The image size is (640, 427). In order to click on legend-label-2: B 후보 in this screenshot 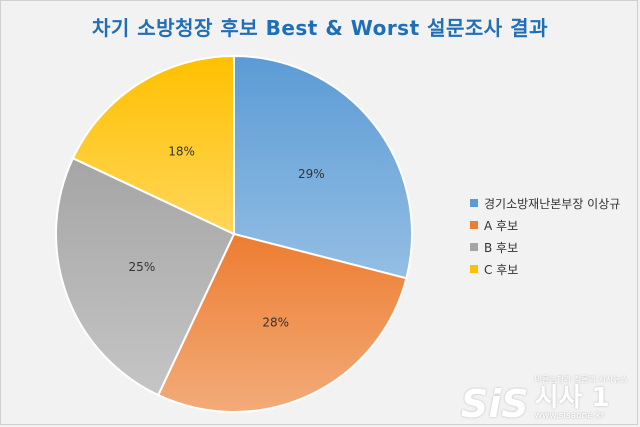, I will do `click(501, 247)`.